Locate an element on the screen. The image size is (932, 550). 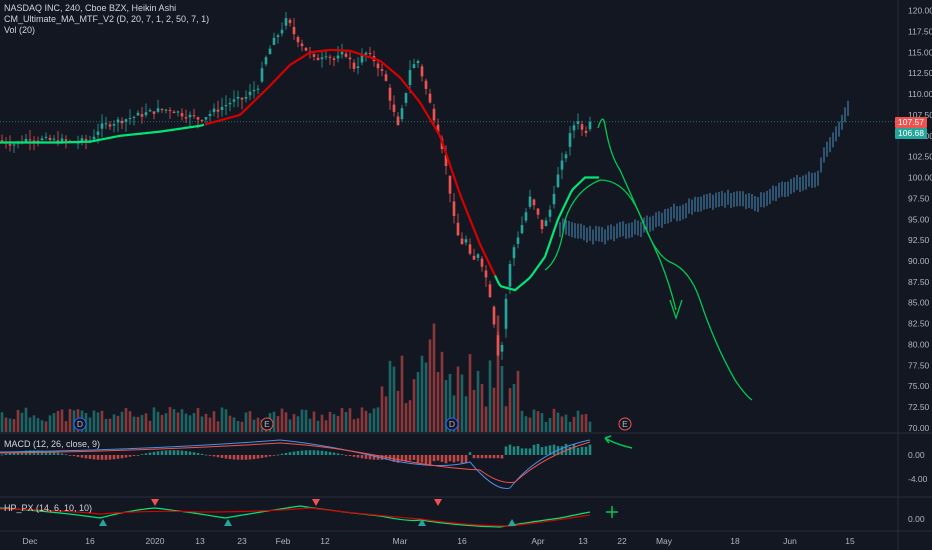
hp-slow-line is located at coordinates (295, 517).